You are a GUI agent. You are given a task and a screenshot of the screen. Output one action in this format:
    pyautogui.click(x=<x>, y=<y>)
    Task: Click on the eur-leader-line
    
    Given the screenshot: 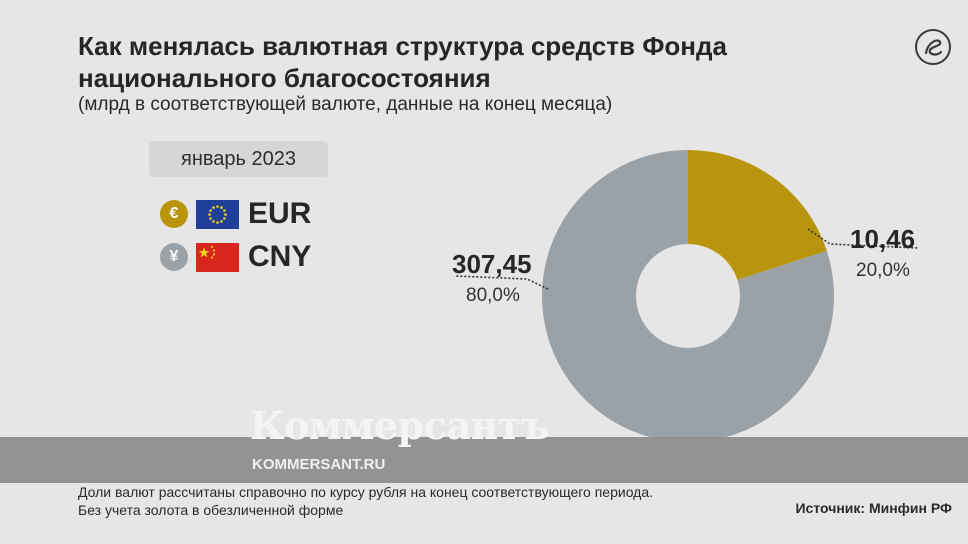 What is the action you would take?
    pyautogui.click(x=863, y=238)
    